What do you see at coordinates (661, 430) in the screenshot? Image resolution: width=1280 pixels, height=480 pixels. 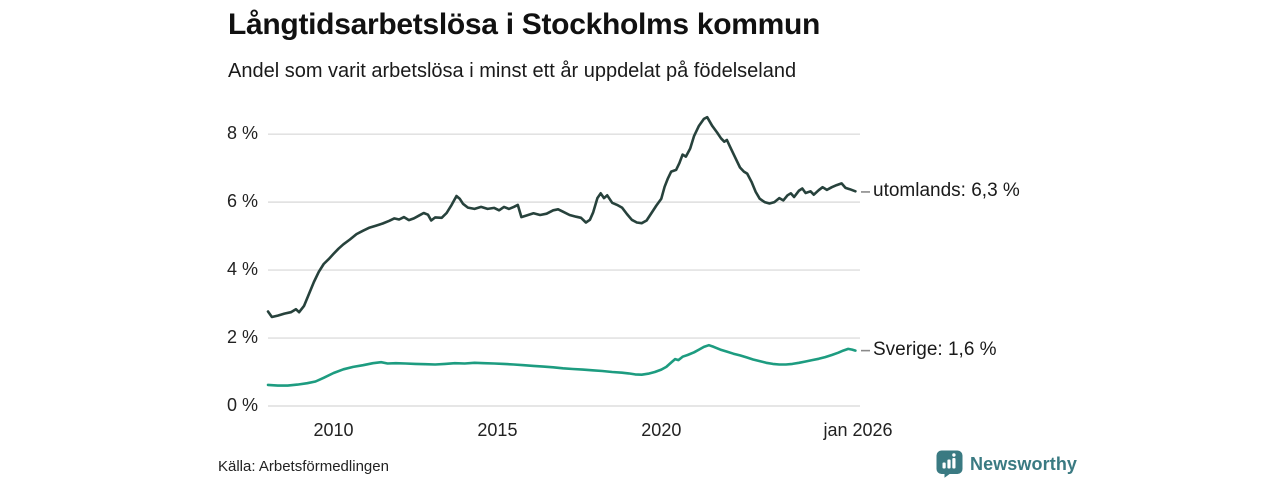 I see `x-tick-label: 2020` at bounding box center [661, 430].